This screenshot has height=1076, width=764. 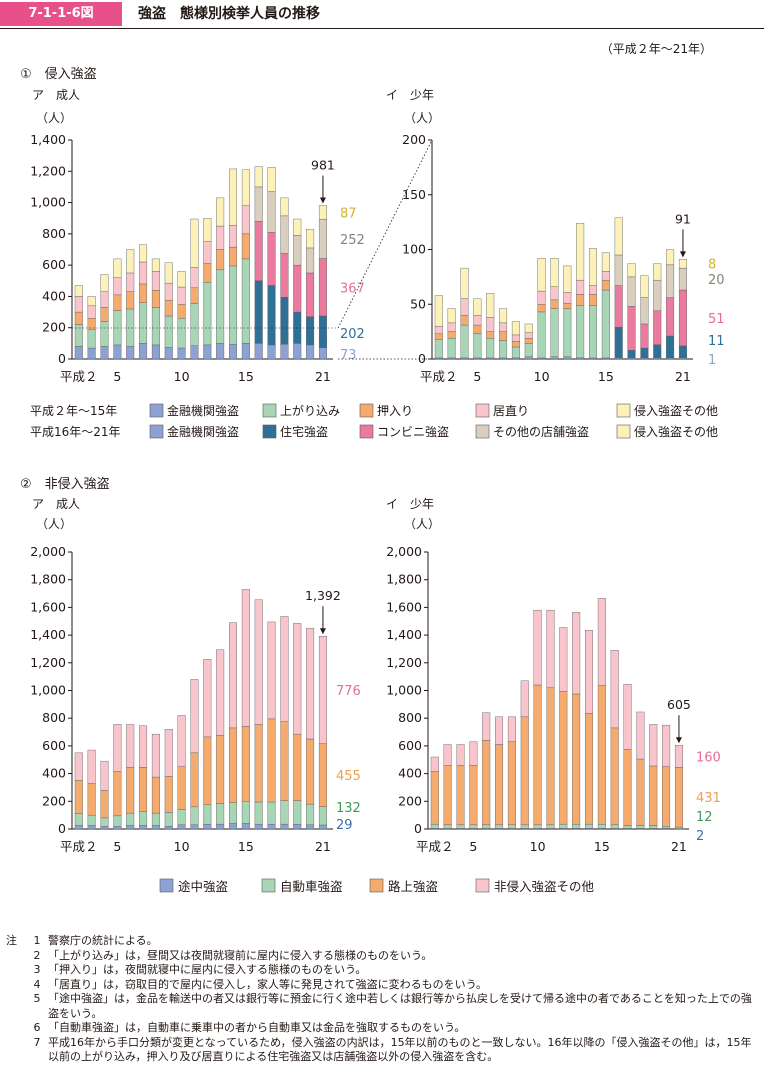 I want to click on note-text: 「自動車強盗」は，自動車に乗車中の者から自動車又は金品を強取するものをいう。, so click(x=257, y=1027).